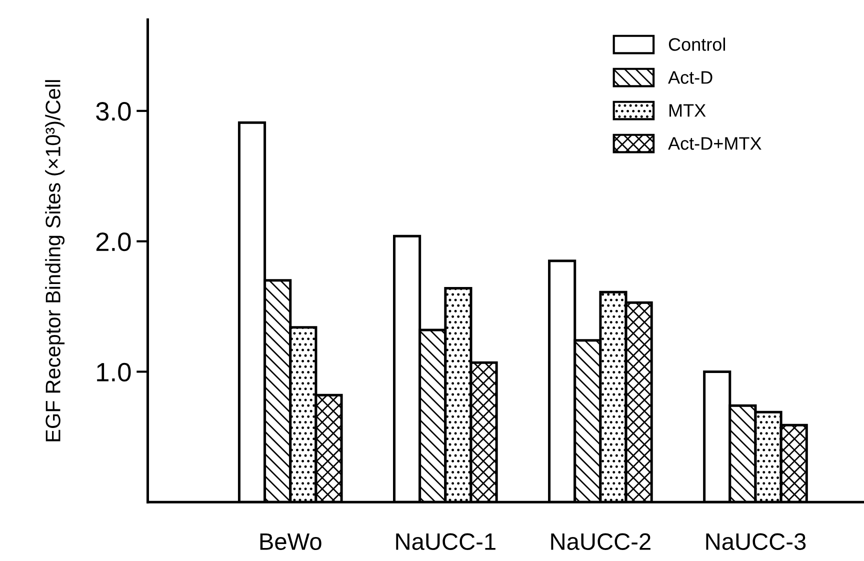  I want to click on y-tick-label: 2.0, so click(113, 242).